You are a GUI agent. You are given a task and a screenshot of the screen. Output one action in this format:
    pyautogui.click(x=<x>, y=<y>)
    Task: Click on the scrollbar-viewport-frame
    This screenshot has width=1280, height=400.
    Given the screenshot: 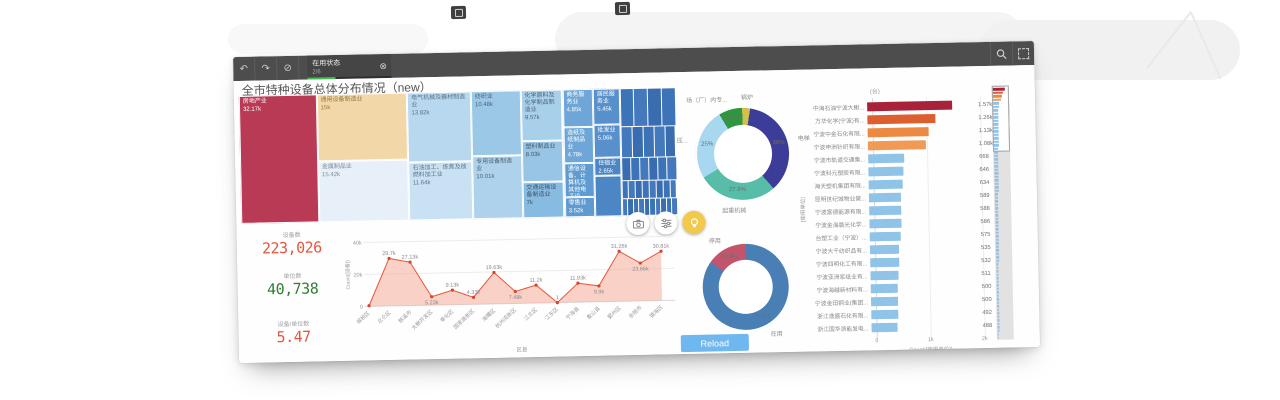 What is the action you would take?
    pyautogui.click(x=1001, y=118)
    